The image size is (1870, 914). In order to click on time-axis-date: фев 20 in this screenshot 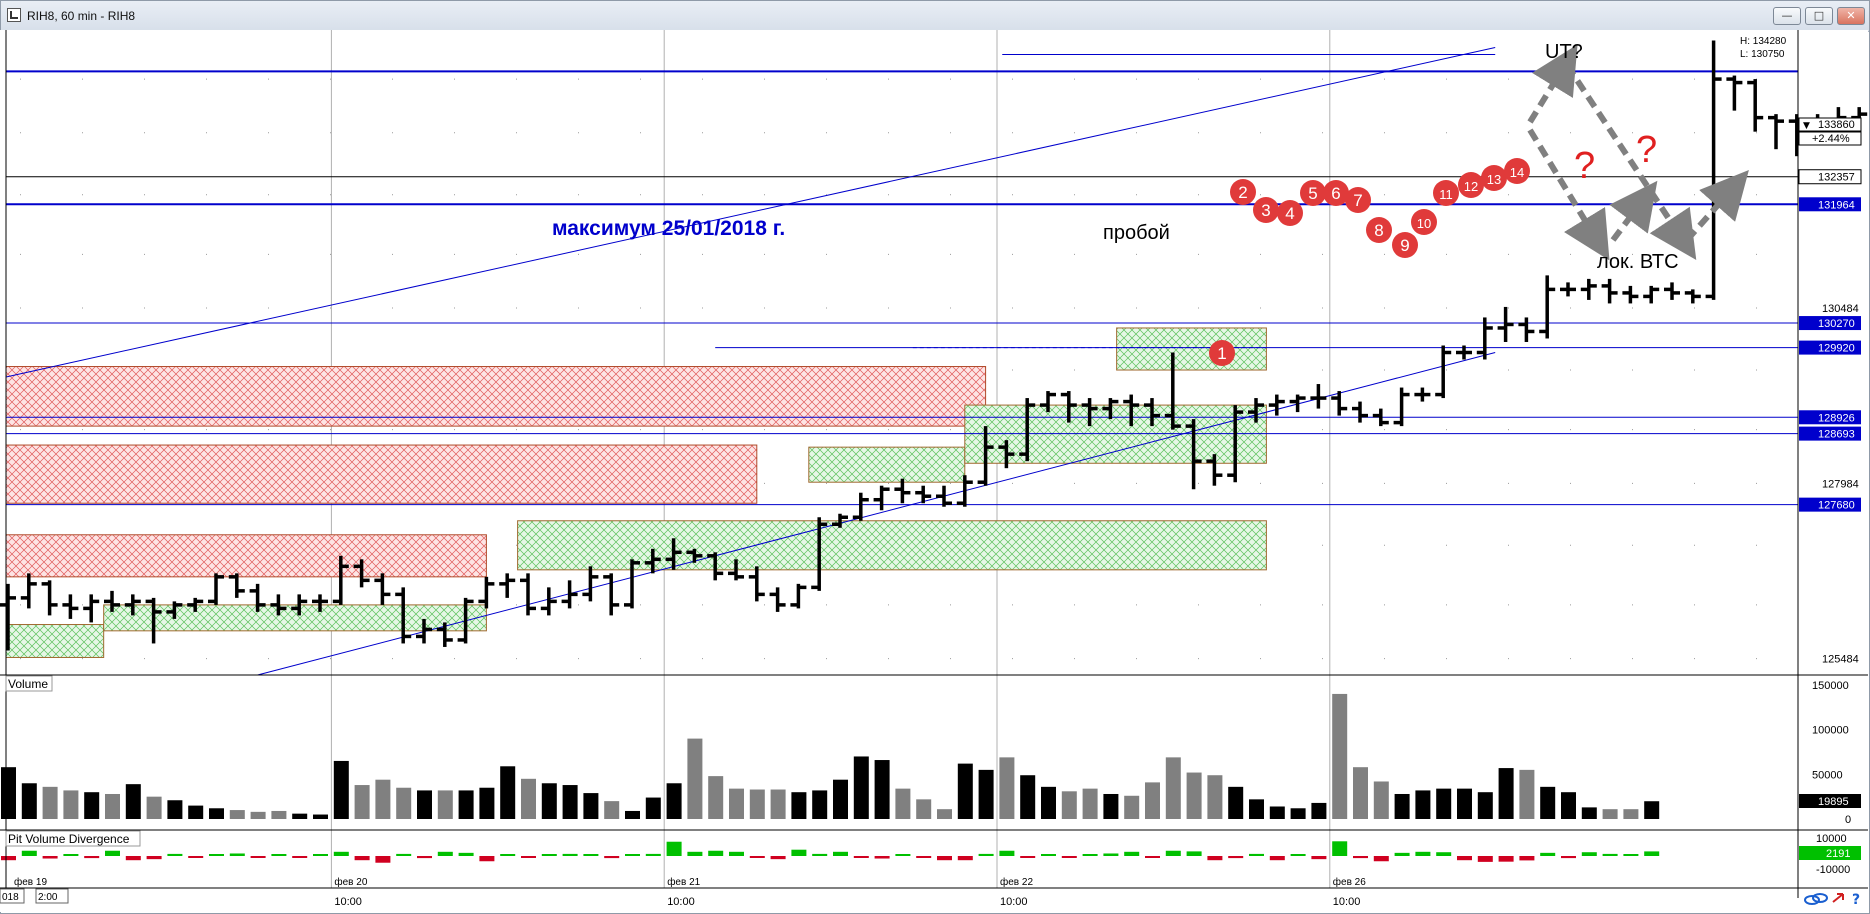, I will do `click(350, 882)`.